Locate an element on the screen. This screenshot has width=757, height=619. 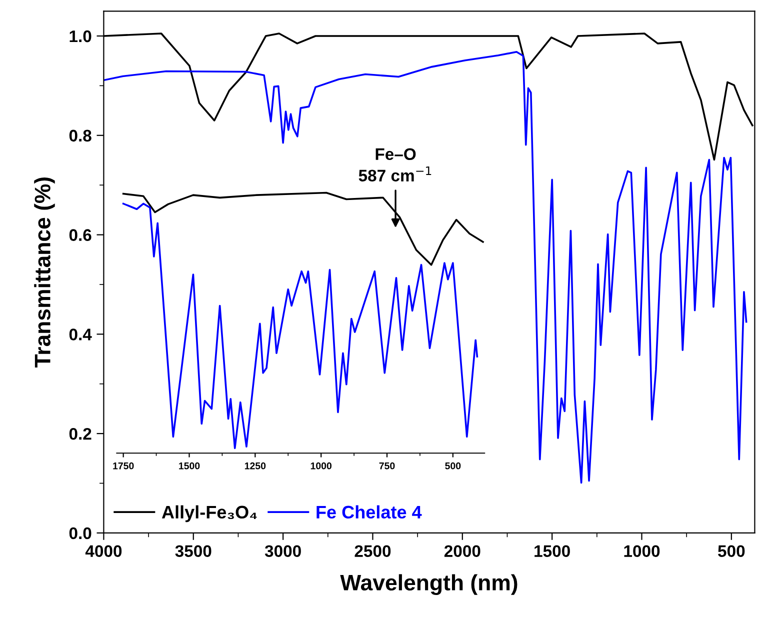
y-tick-label: 0.4 is located at coordinates (80, 334).